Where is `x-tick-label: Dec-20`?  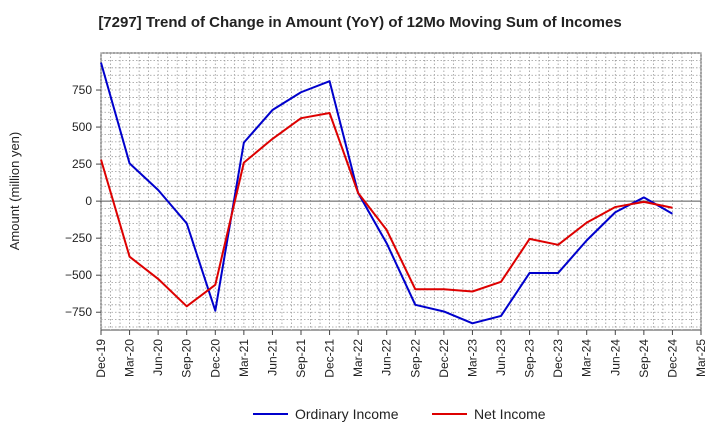
x-tick-label: Dec-20 is located at coordinates (215, 358).